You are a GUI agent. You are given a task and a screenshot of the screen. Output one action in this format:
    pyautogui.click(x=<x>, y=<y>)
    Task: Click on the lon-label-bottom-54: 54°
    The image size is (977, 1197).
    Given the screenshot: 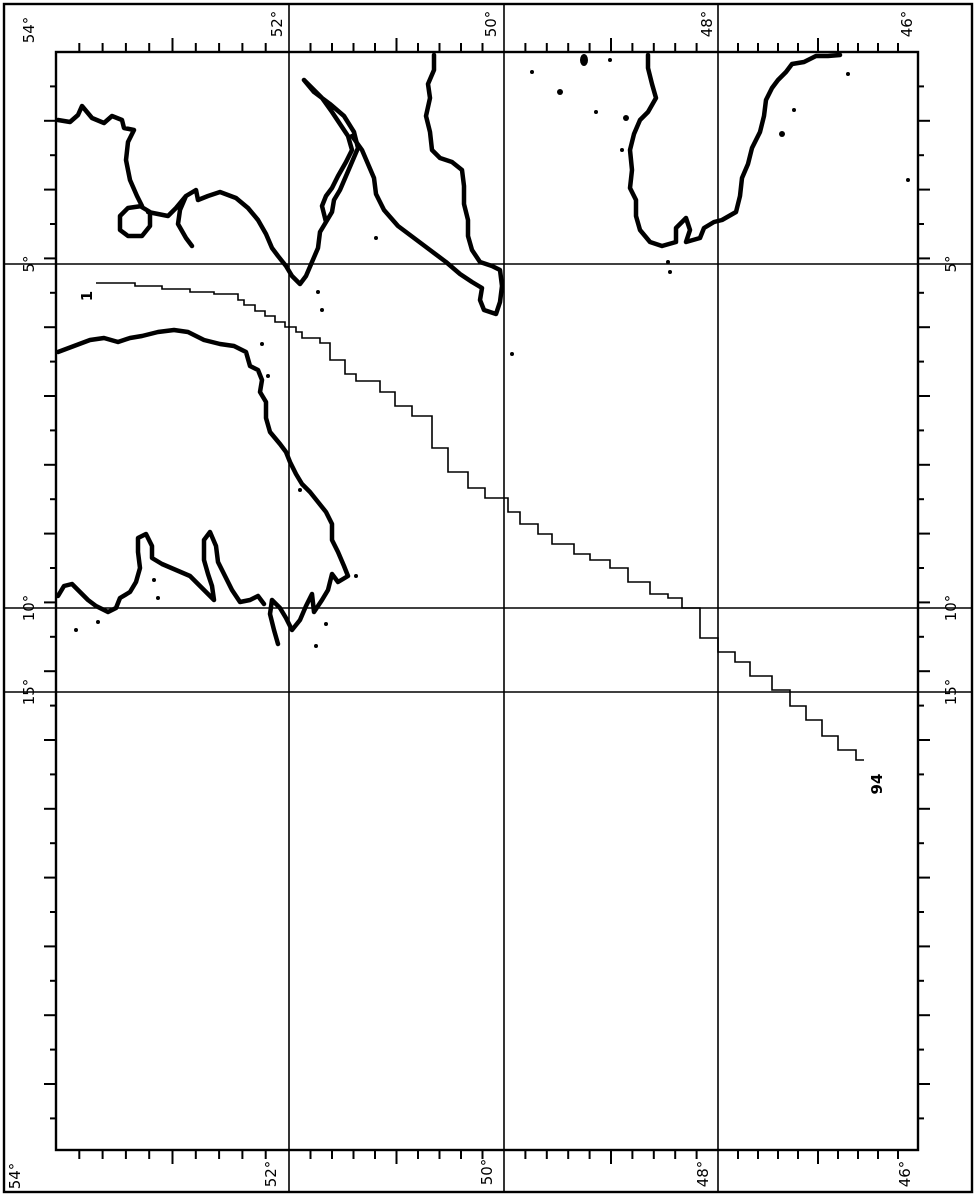 What is the action you would take?
    pyautogui.click(x=15, y=1176)
    